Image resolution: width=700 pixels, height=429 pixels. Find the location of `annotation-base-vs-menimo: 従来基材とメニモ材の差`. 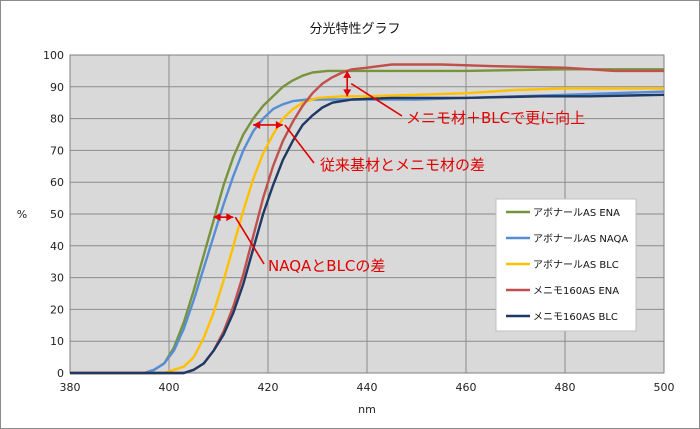

annotation-base-vs-menimo: 従来基材とメニモ材の差 is located at coordinates (402, 165).